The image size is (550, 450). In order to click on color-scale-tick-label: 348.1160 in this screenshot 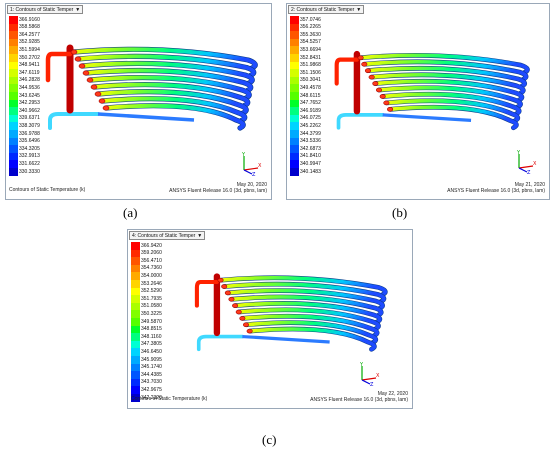, I will do `click(151, 336)`.